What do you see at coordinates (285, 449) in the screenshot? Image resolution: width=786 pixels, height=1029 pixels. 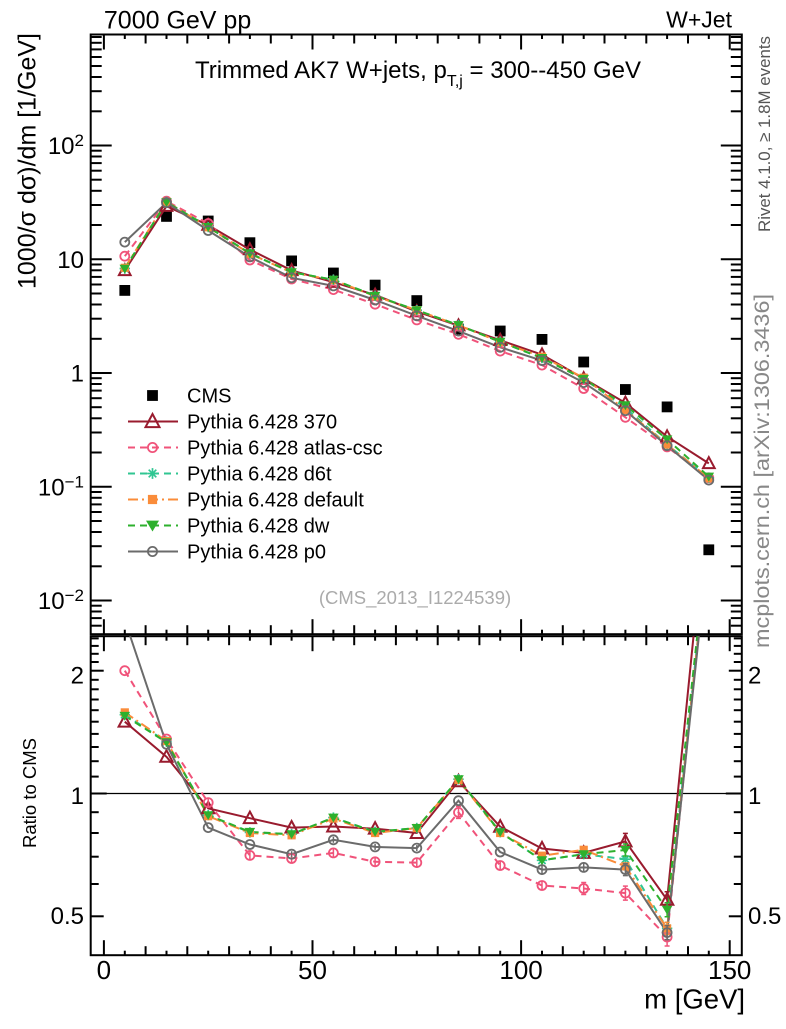 I see `svg-text: Pythia 6.428 atlas-csc` at bounding box center [285, 449].